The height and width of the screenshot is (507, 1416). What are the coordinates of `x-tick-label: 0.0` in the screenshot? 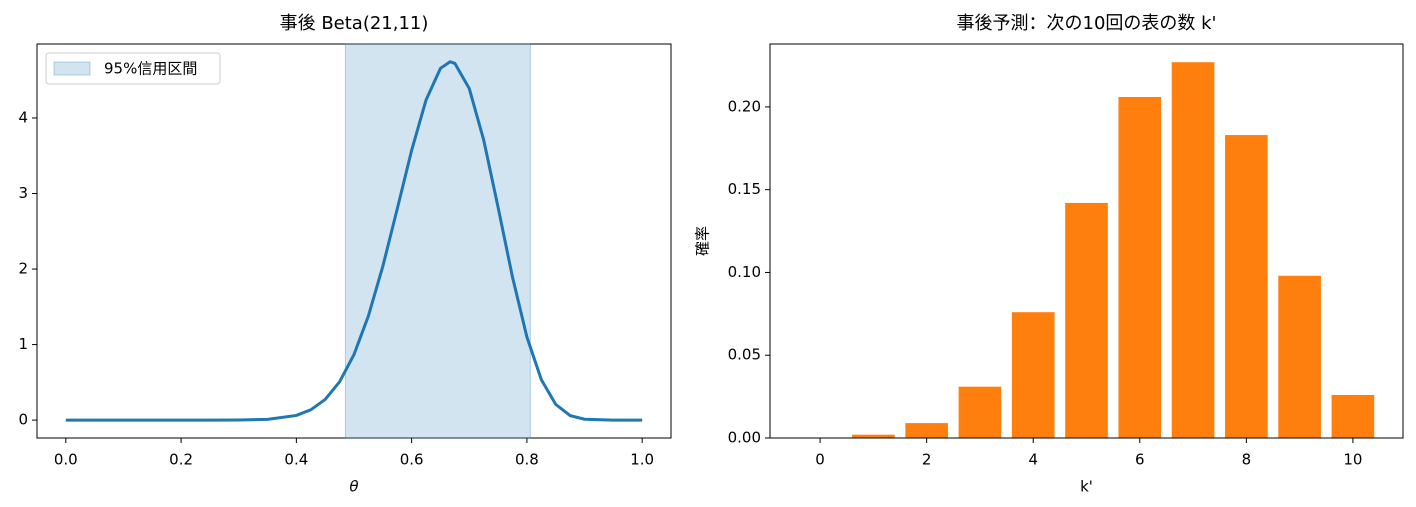 It's located at (66, 460).